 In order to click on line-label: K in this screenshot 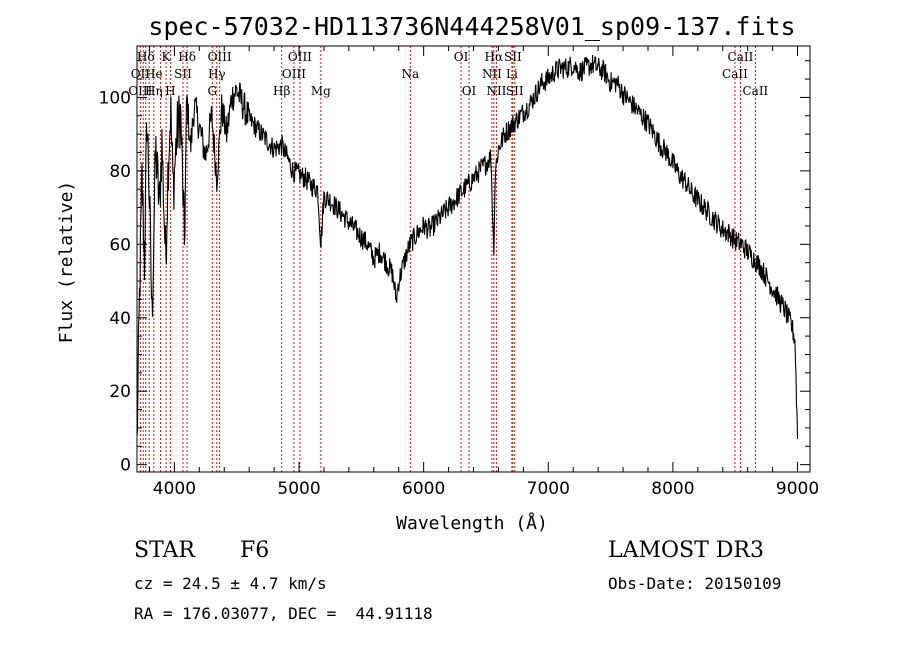, I will do `click(167, 57)`.